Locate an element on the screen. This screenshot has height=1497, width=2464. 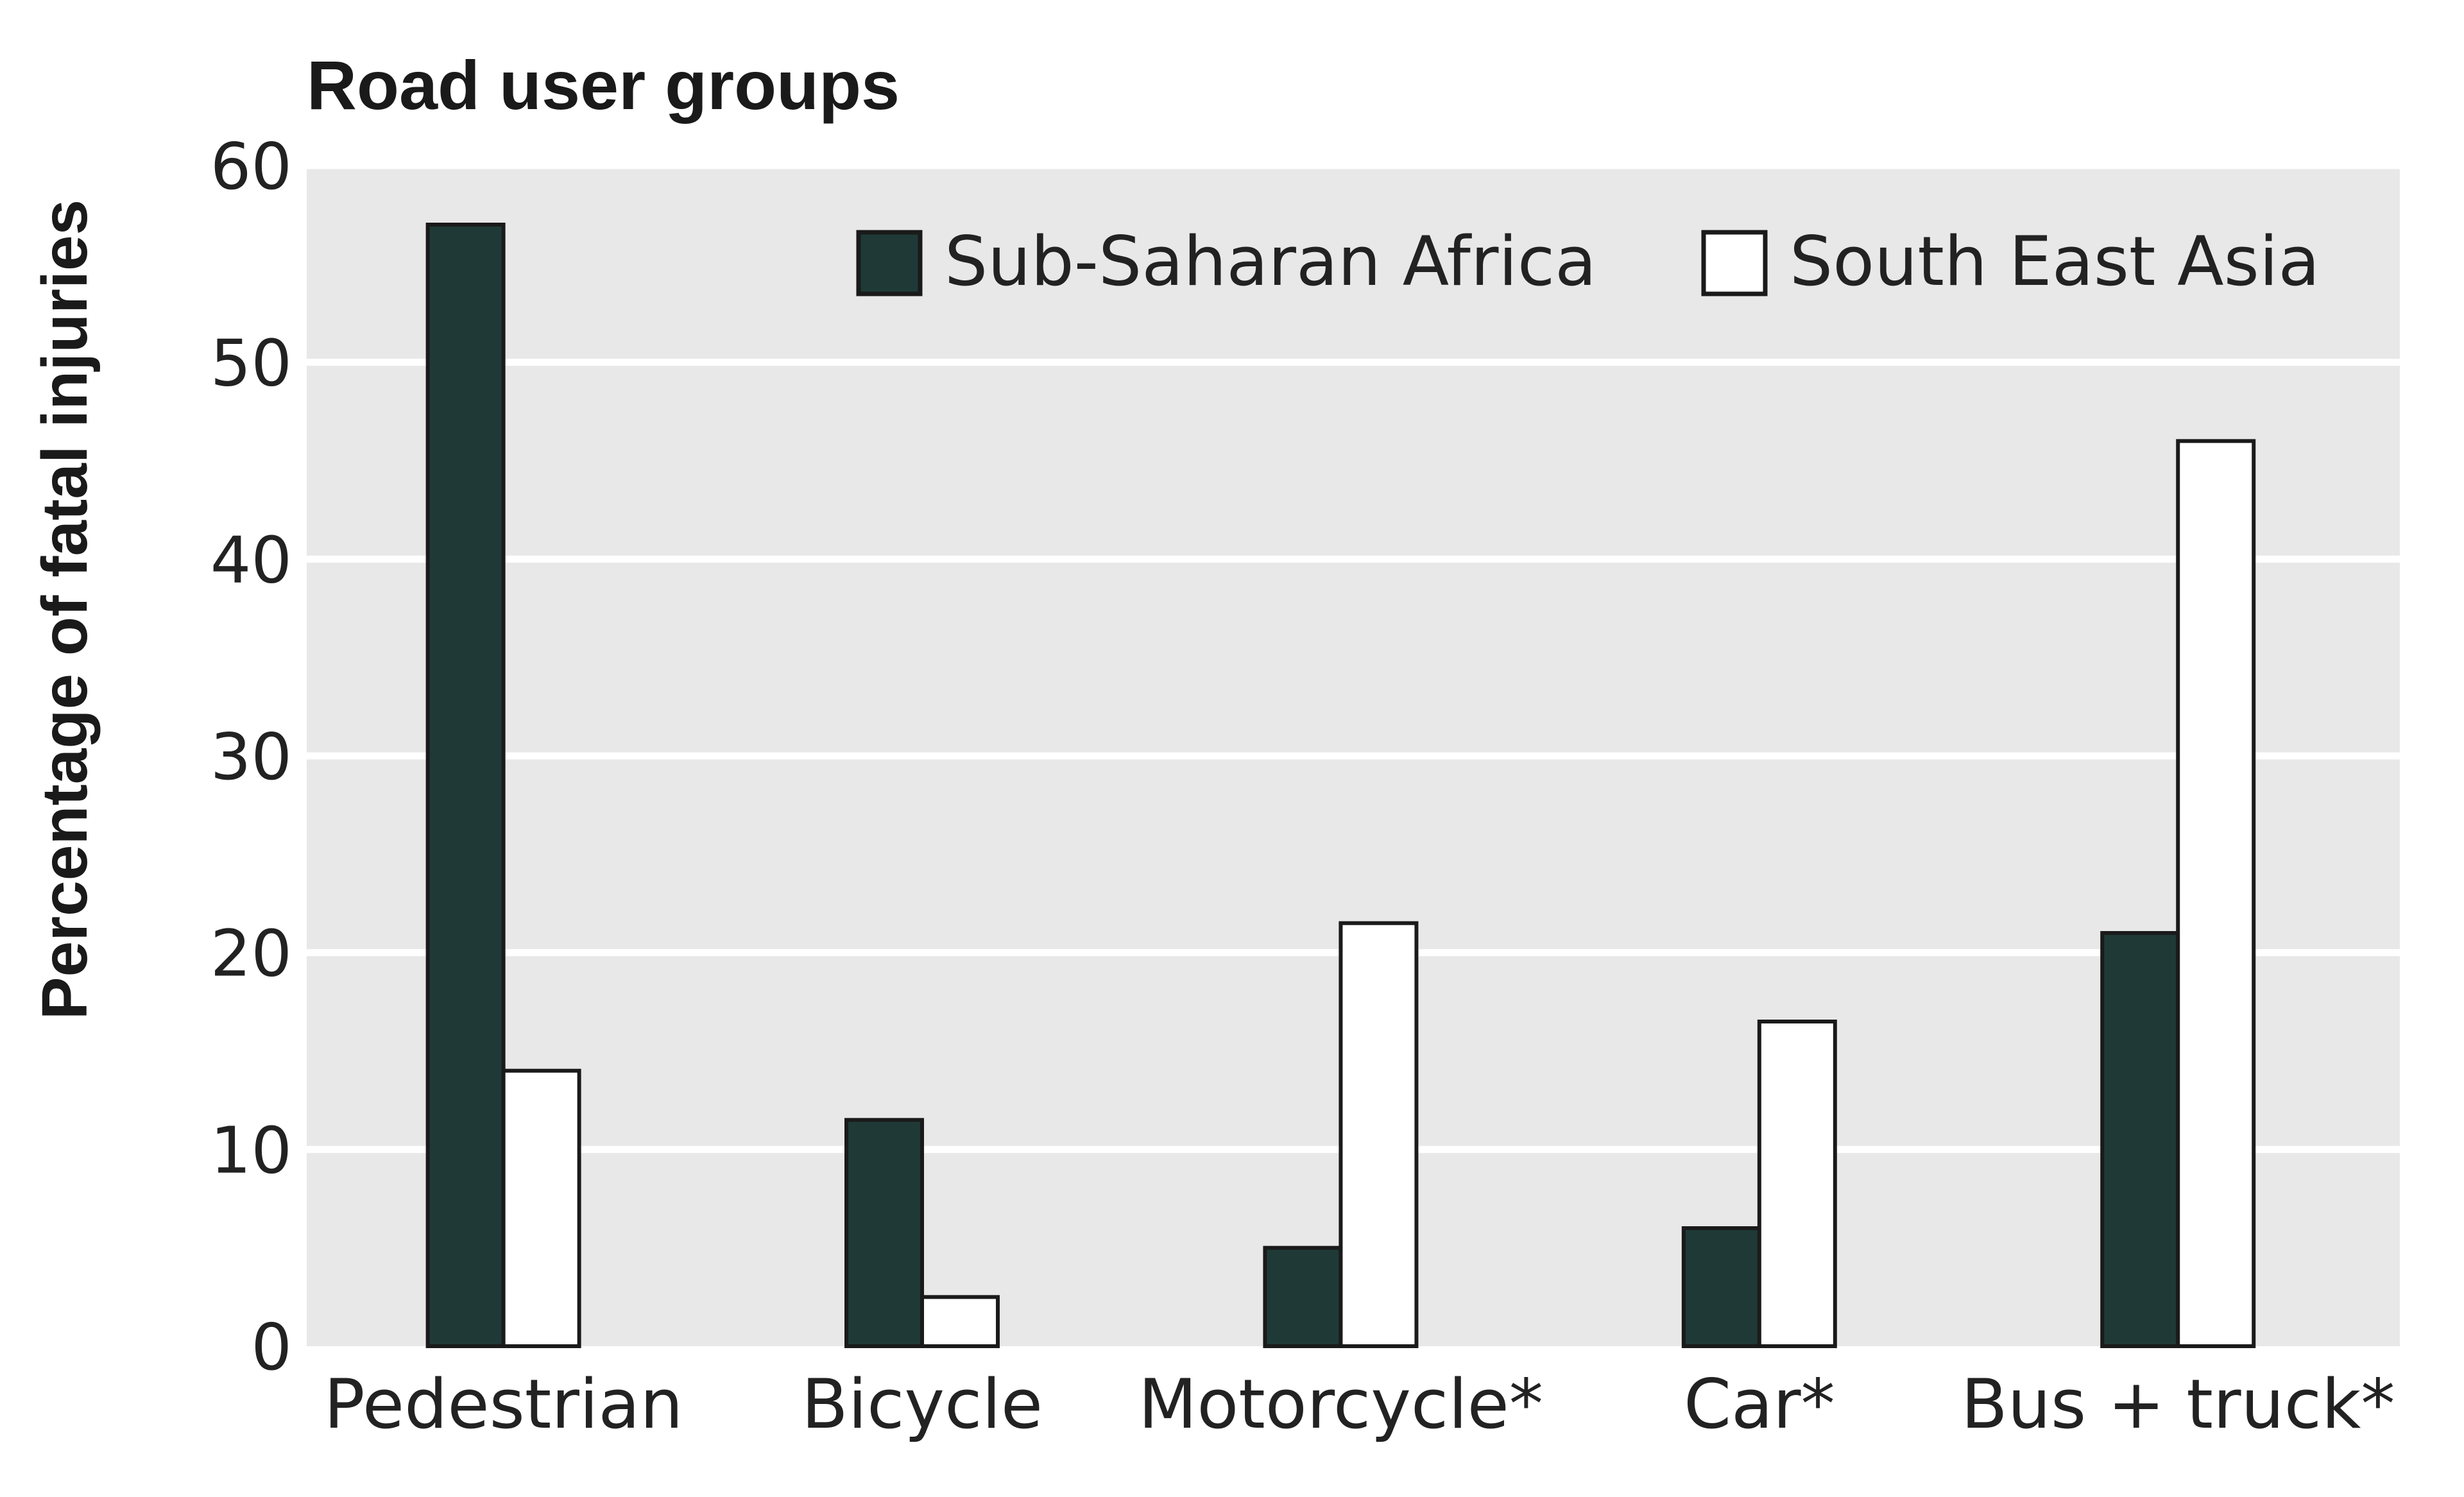
bar-bicycle-sub-saharan-africa is located at coordinates (885, 1233).